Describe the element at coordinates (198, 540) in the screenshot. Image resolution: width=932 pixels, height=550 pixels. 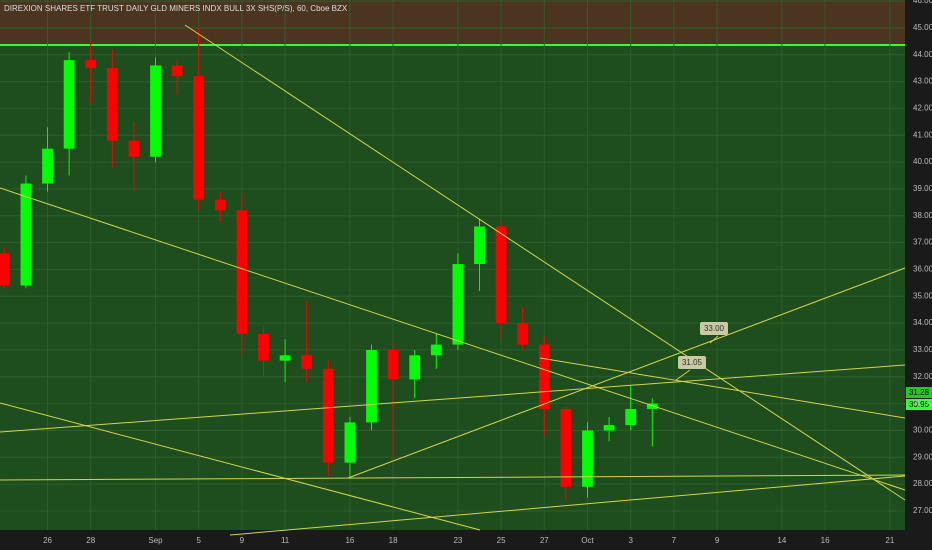
I see `x-tick-label: 5` at that location.